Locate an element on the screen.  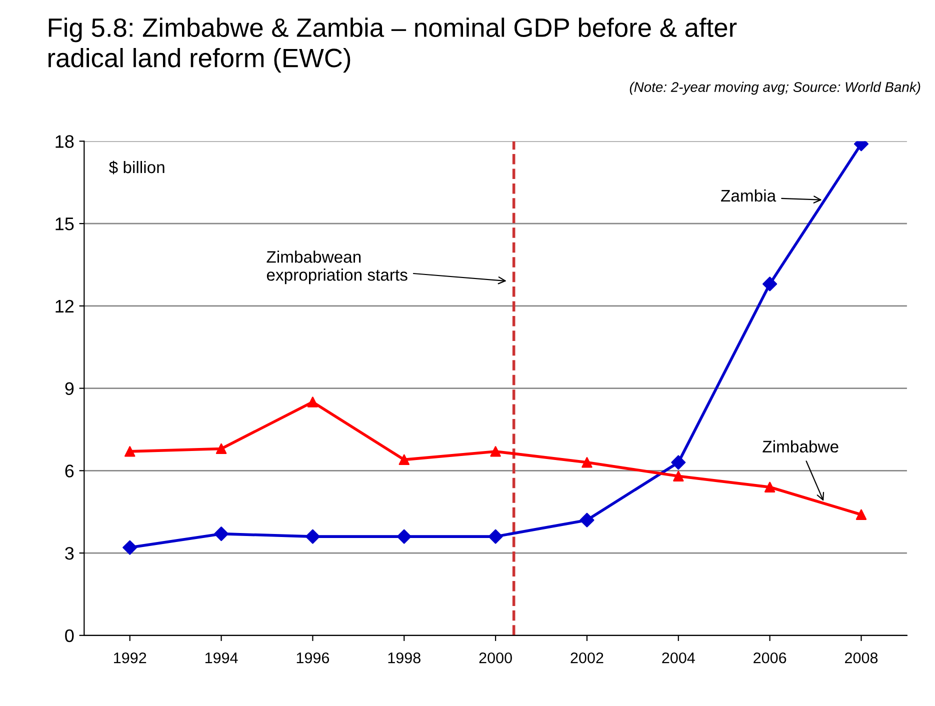
x-tick-label: 1996 is located at coordinates (313, 658).